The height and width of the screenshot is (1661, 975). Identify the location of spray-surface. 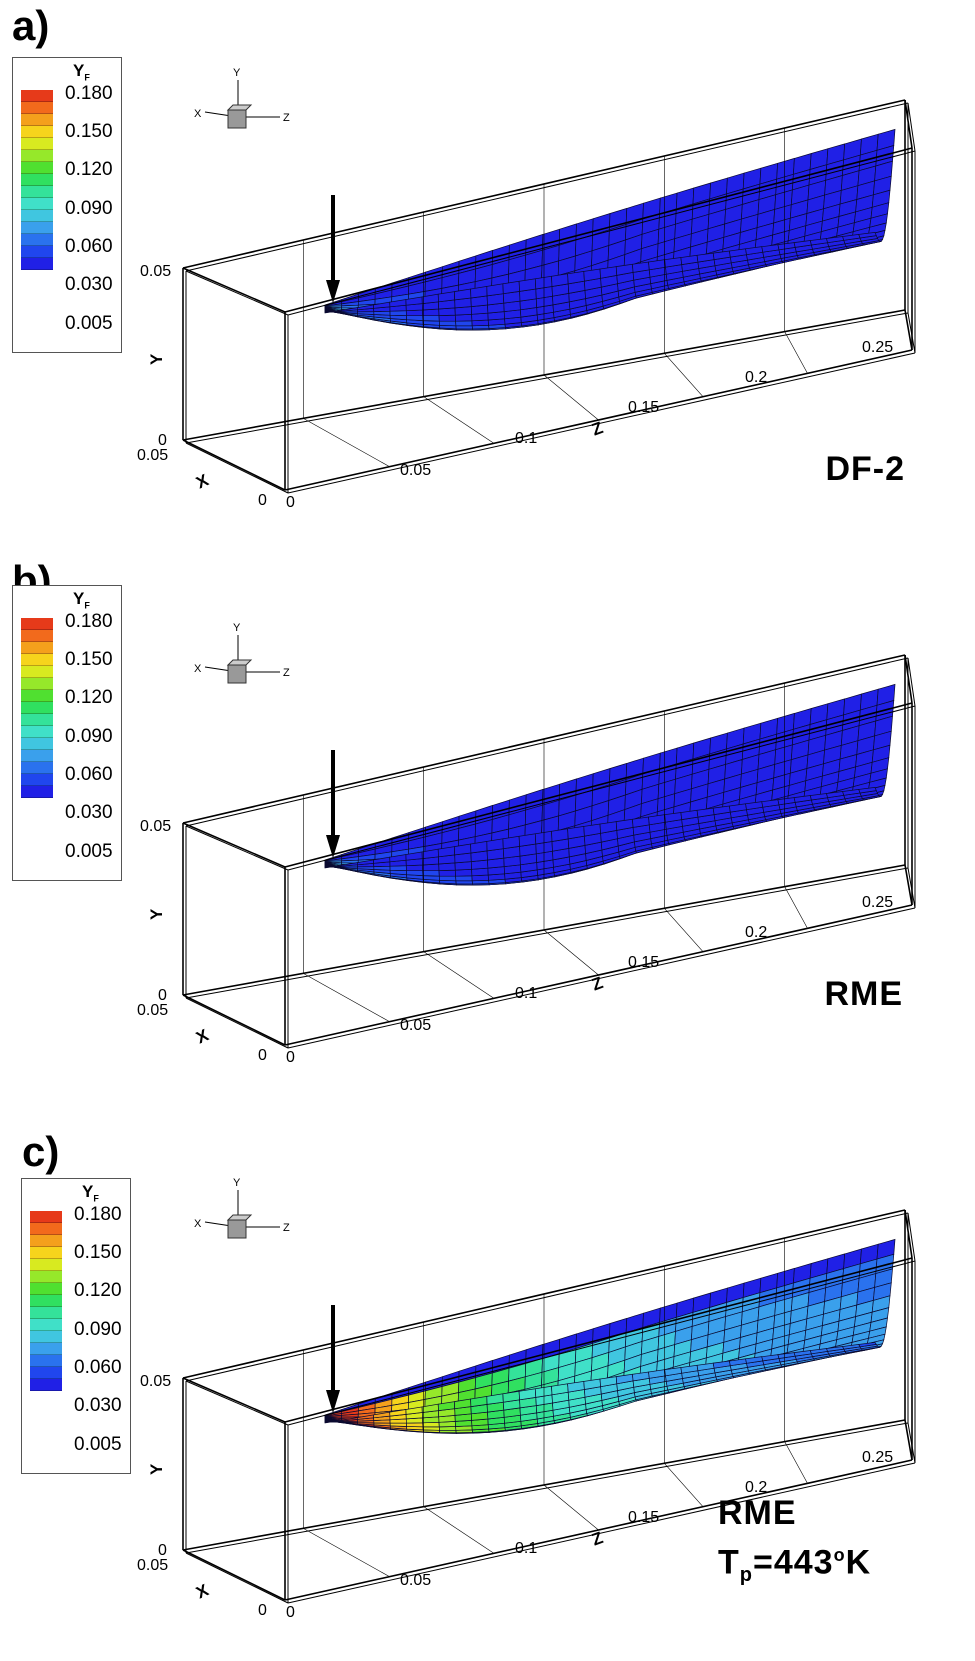
(610, 229).